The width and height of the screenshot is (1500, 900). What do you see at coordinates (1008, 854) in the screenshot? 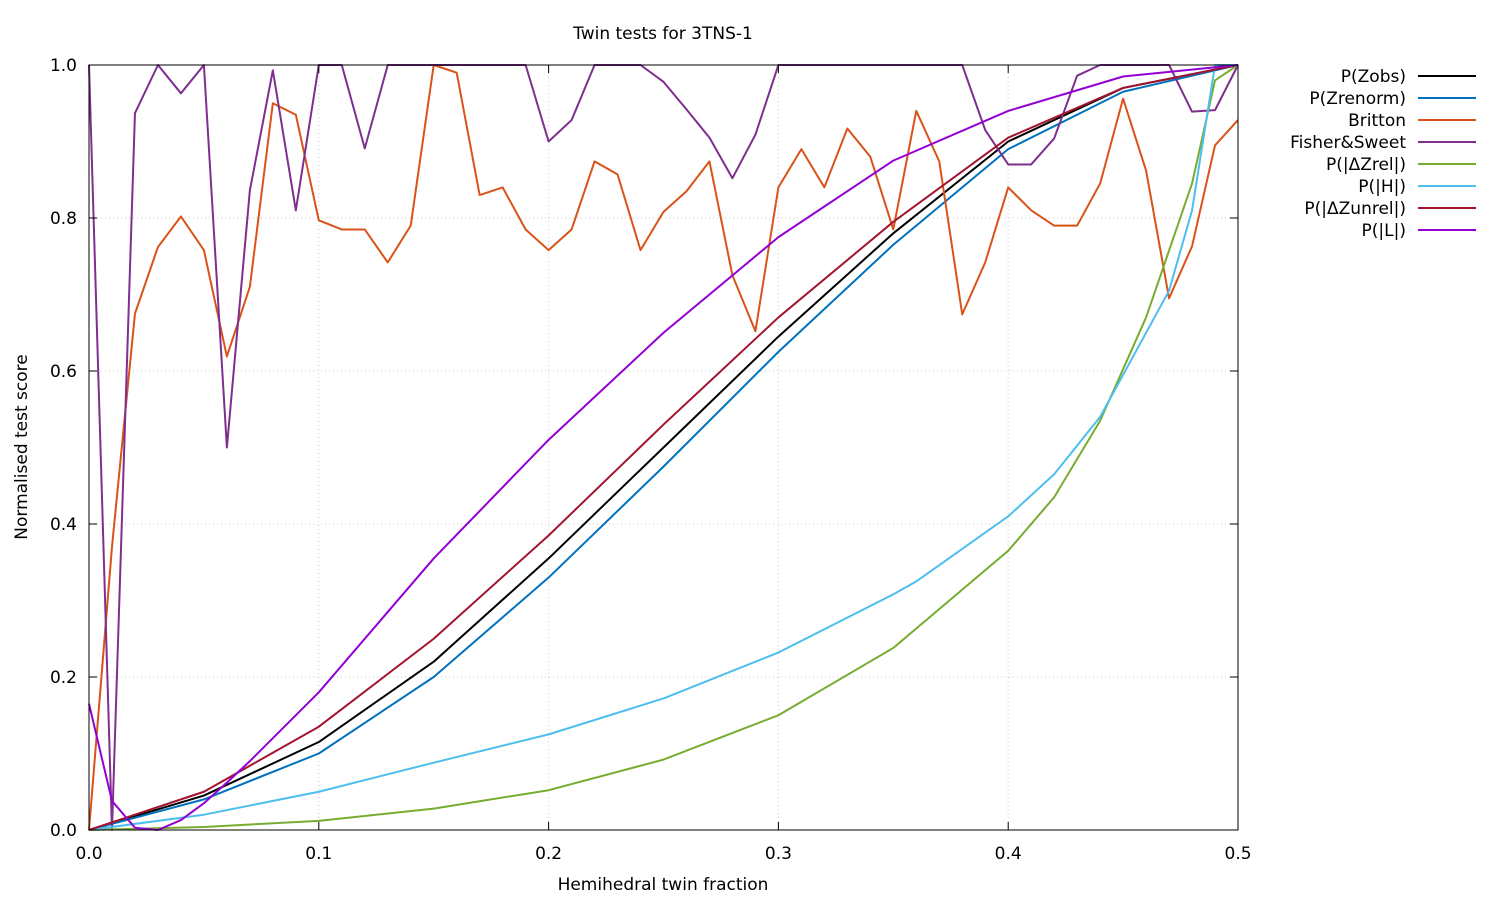
I see `x-tick-label: 0.4` at bounding box center [1008, 854].